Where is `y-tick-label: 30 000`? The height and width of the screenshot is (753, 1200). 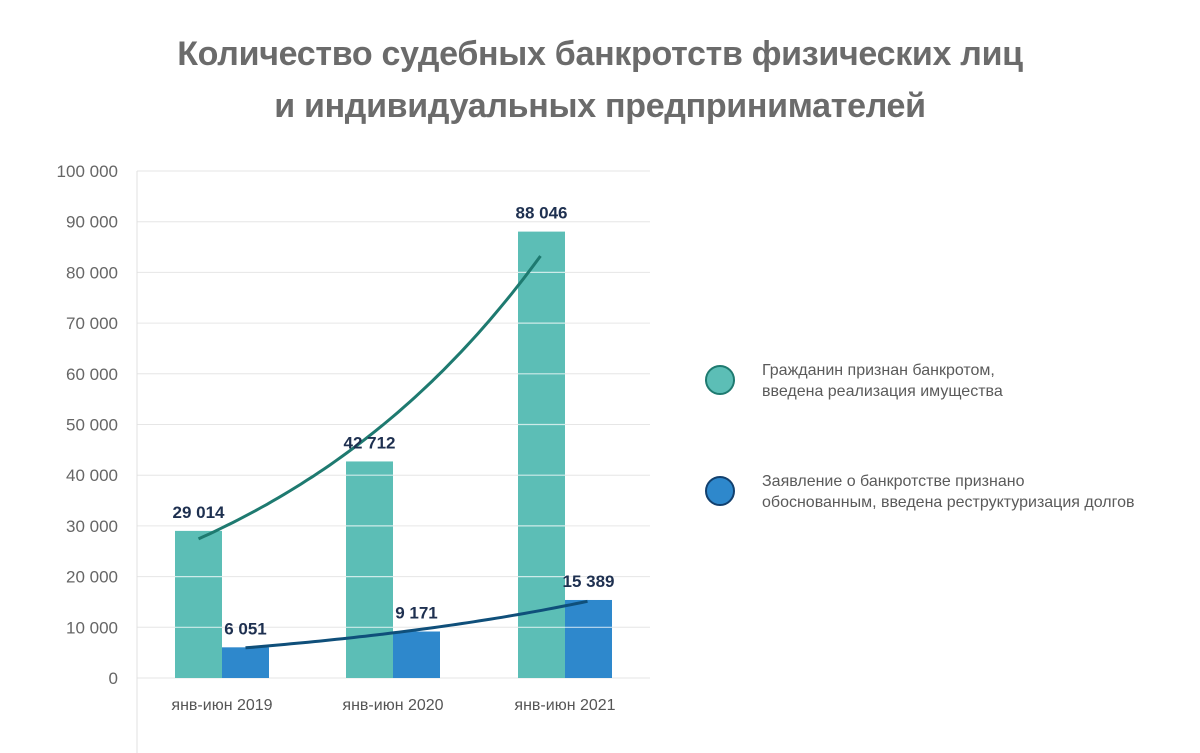 y-tick-label: 30 000 is located at coordinates (92, 526).